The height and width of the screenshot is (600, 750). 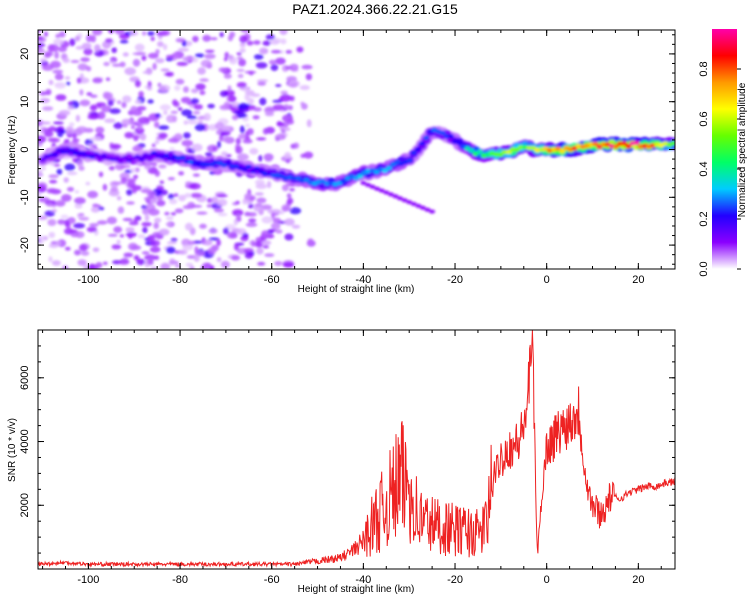 What do you see at coordinates (25, 245) in the screenshot?
I see `y-tick-label: -20` at bounding box center [25, 245].